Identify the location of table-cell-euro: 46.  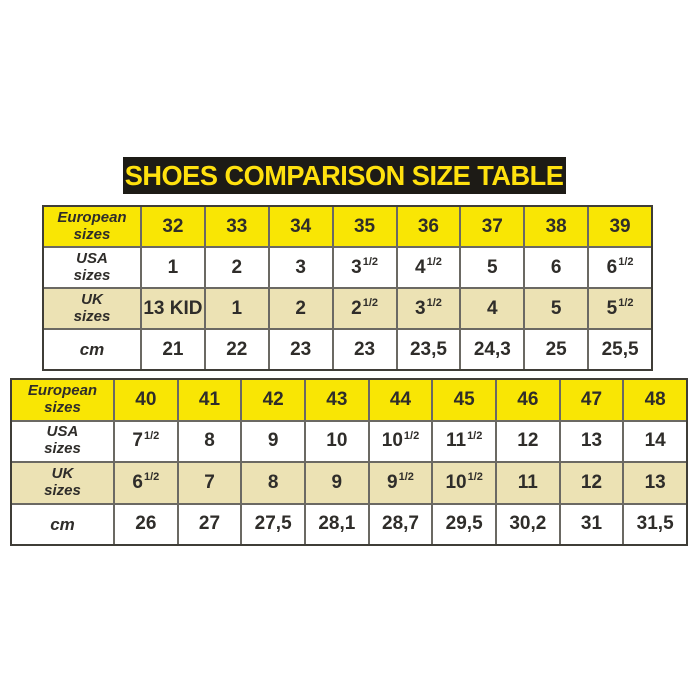
(528, 400).